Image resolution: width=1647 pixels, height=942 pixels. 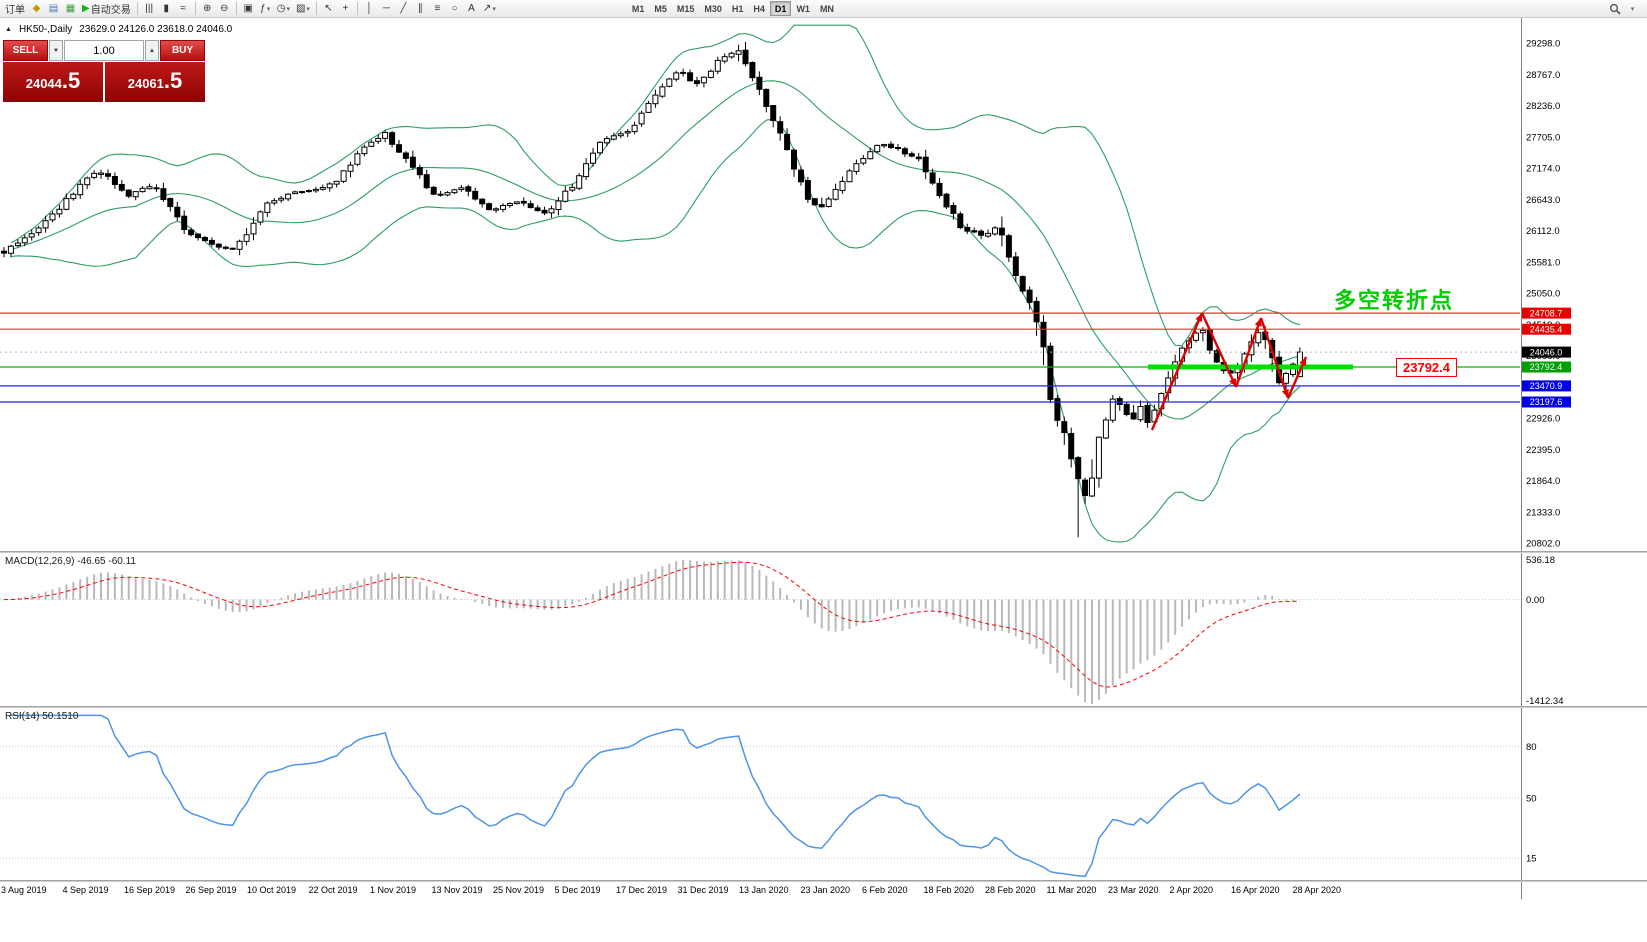 What do you see at coordinates (155, 82) in the screenshot?
I see `buy-price-display: 24061 .5` at bounding box center [155, 82].